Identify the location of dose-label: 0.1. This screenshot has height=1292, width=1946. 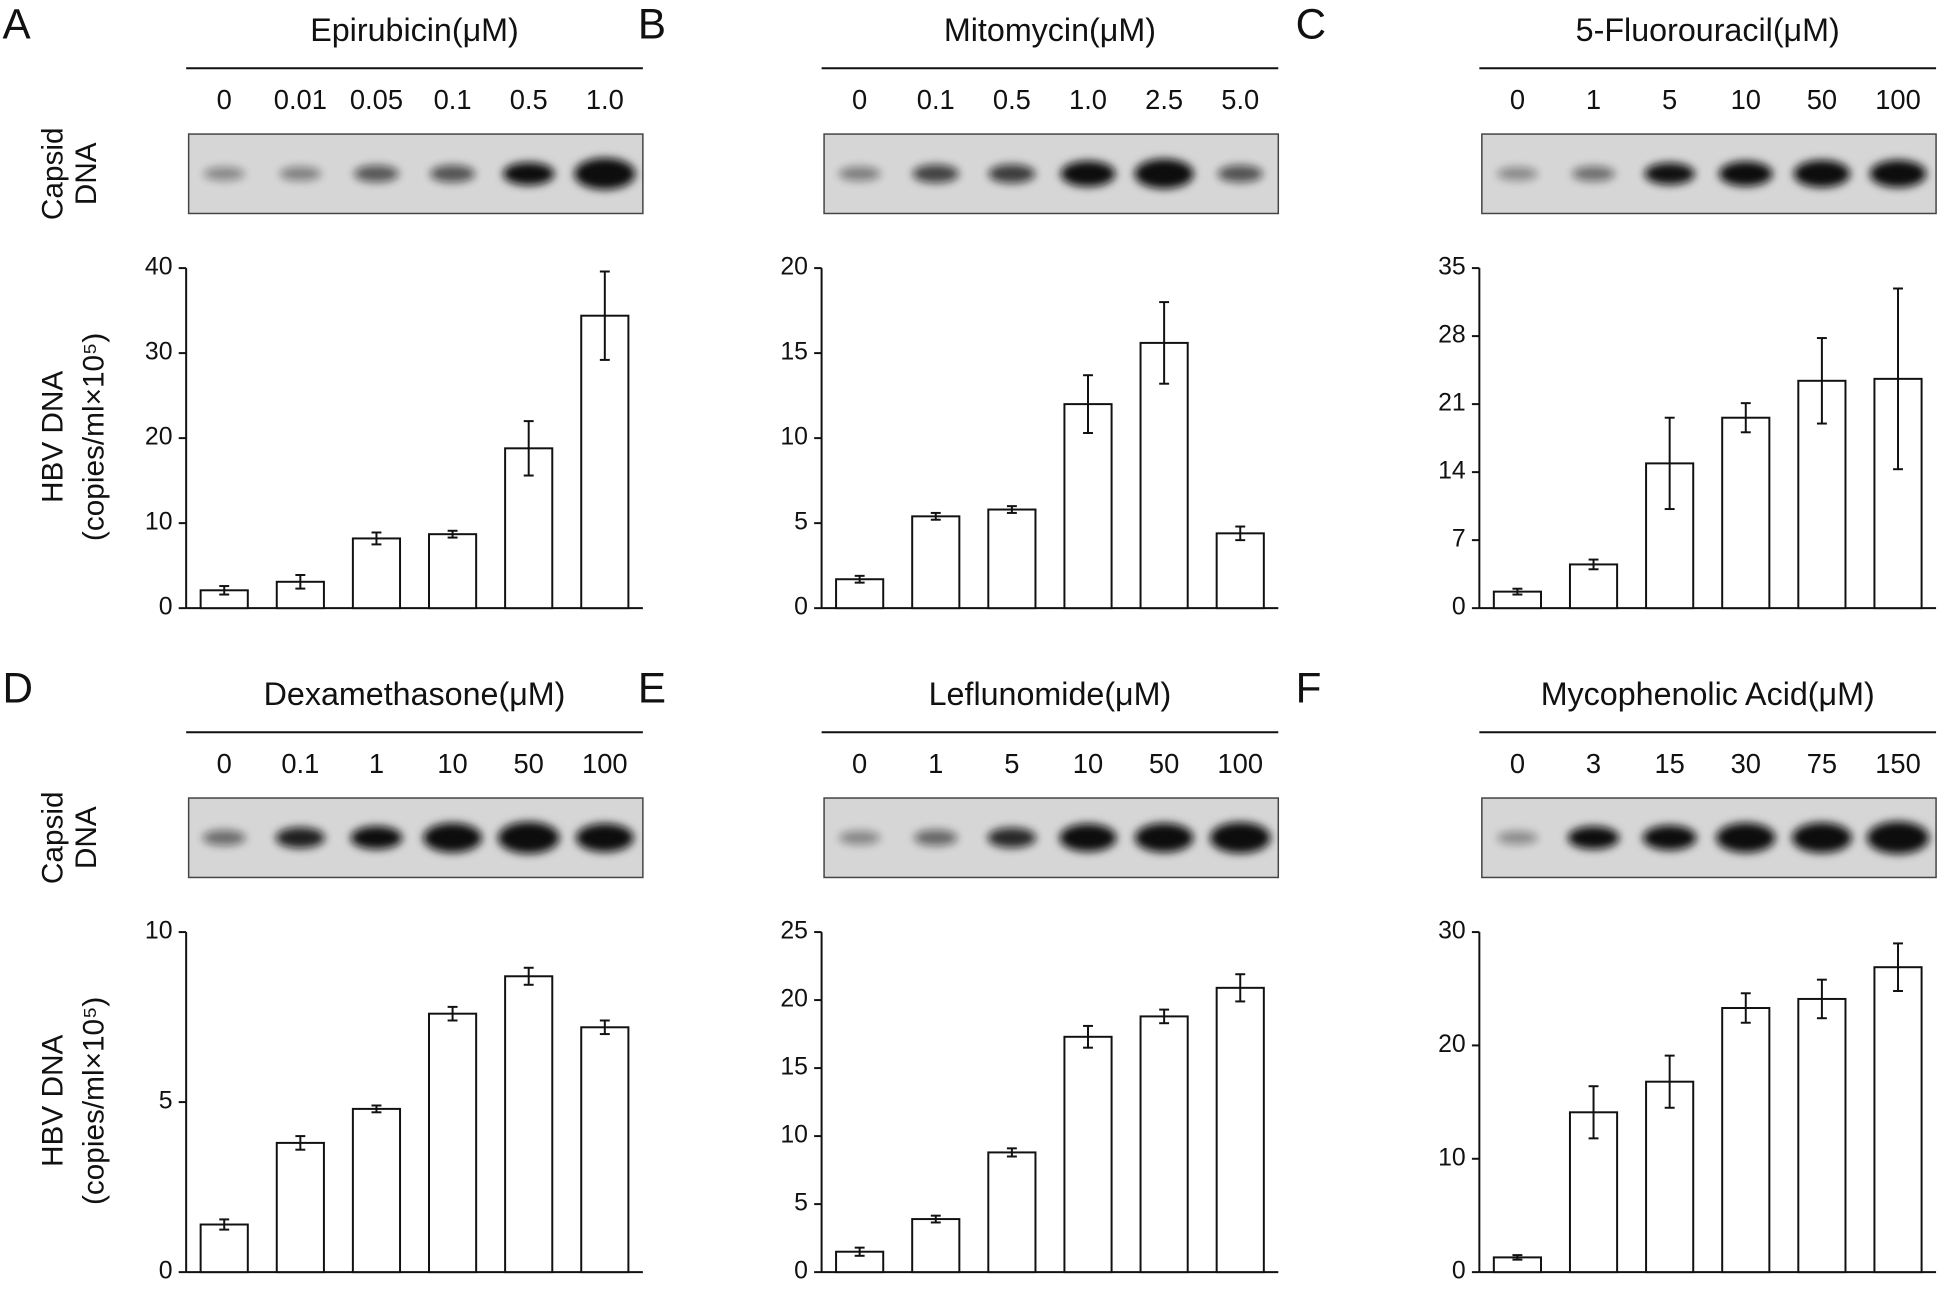
(300, 763).